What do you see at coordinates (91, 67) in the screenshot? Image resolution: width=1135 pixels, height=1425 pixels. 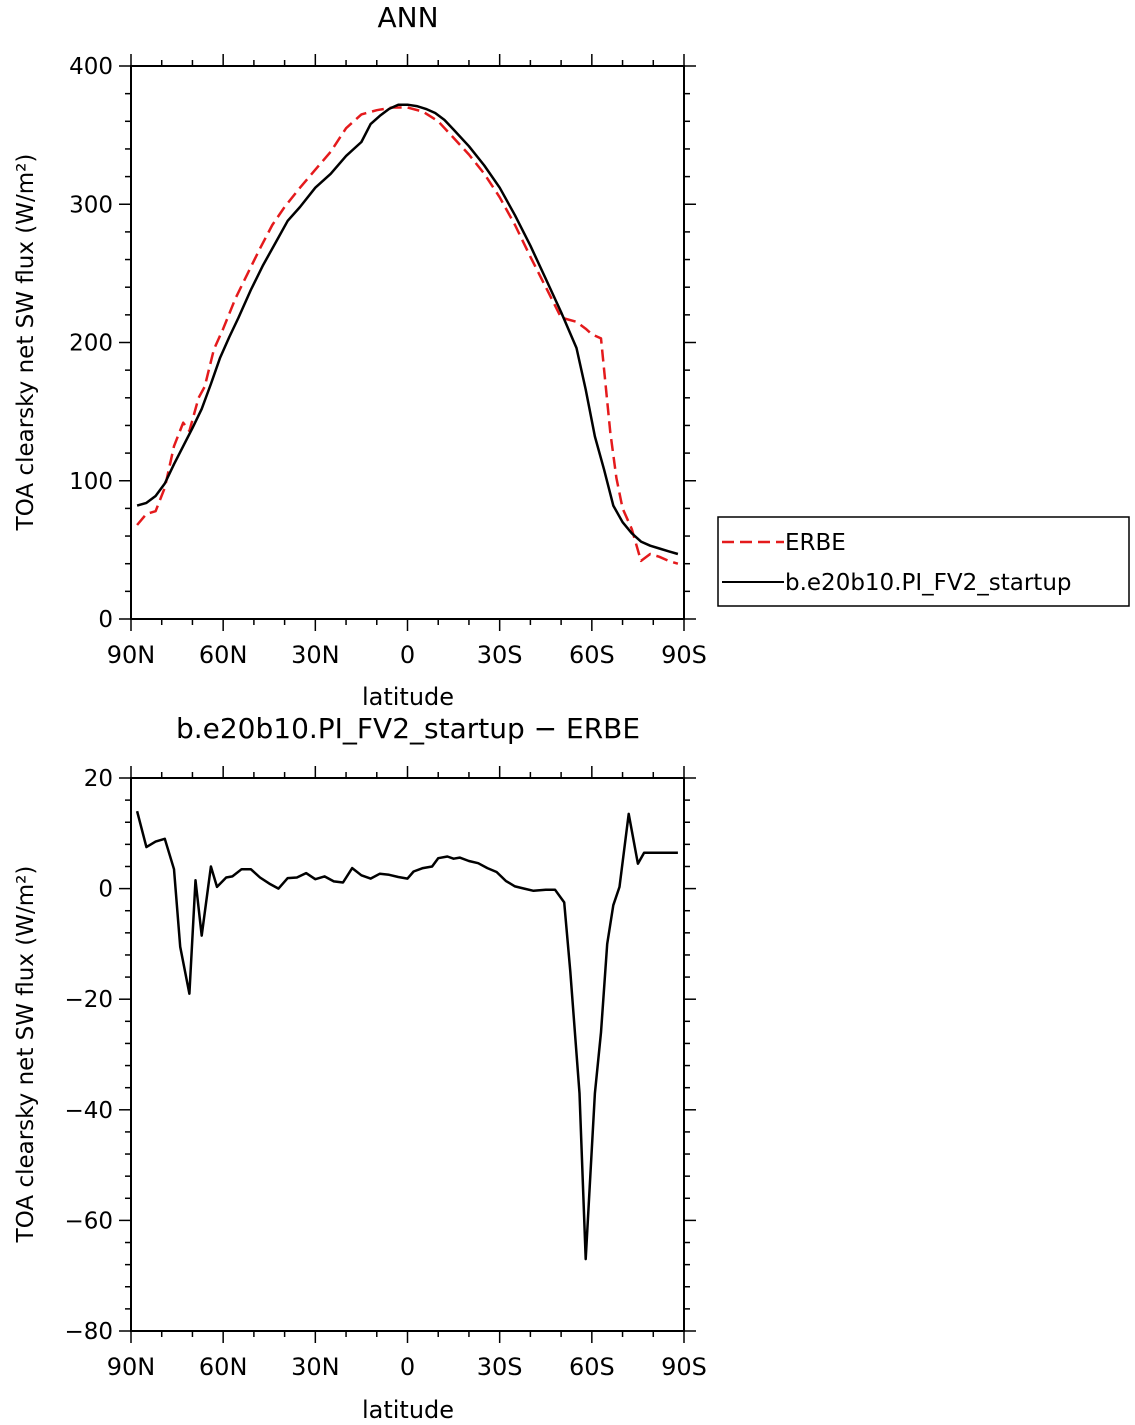 I see `top-y-tick-label: 400` at bounding box center [91, 67].